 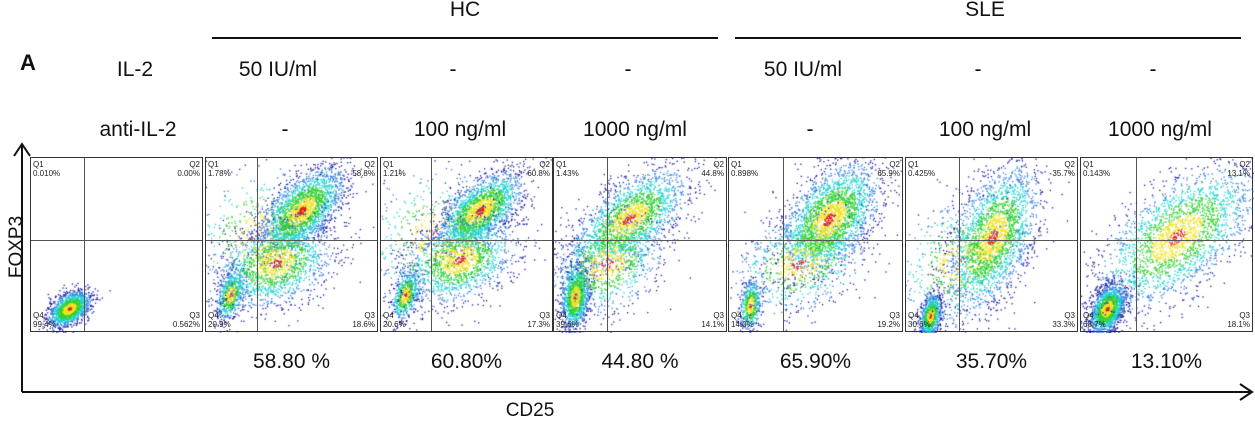 I want to click on q4-label: Q4 99.4%, so click(x=44, y=320).